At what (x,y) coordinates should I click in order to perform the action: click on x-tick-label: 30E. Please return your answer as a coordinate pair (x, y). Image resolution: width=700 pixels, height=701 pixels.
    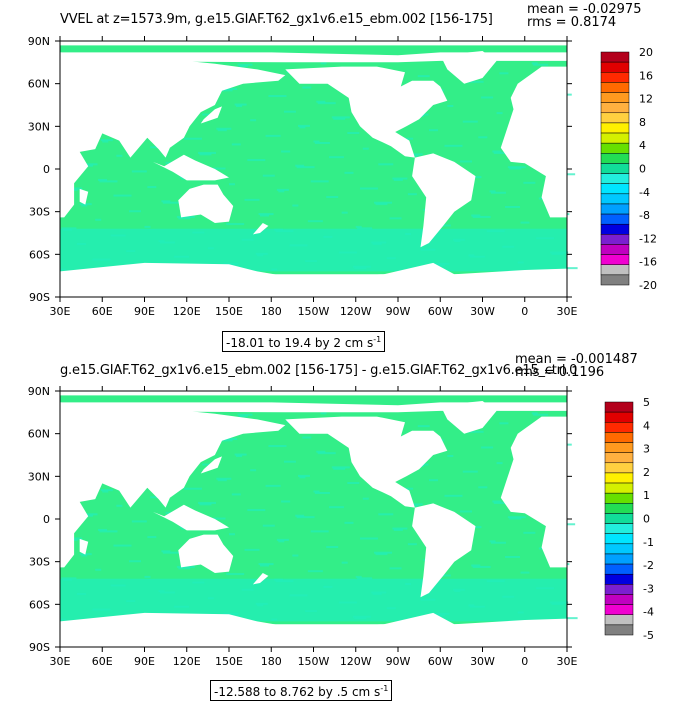
    Looking at the image, I should click on (567, 661).